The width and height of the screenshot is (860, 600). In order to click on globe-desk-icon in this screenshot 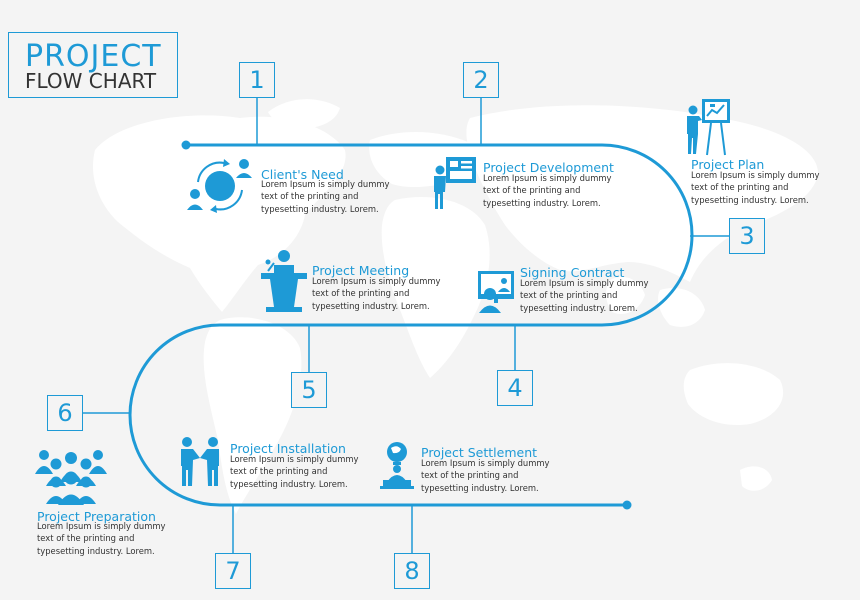, I will do `click(397, 465)`.